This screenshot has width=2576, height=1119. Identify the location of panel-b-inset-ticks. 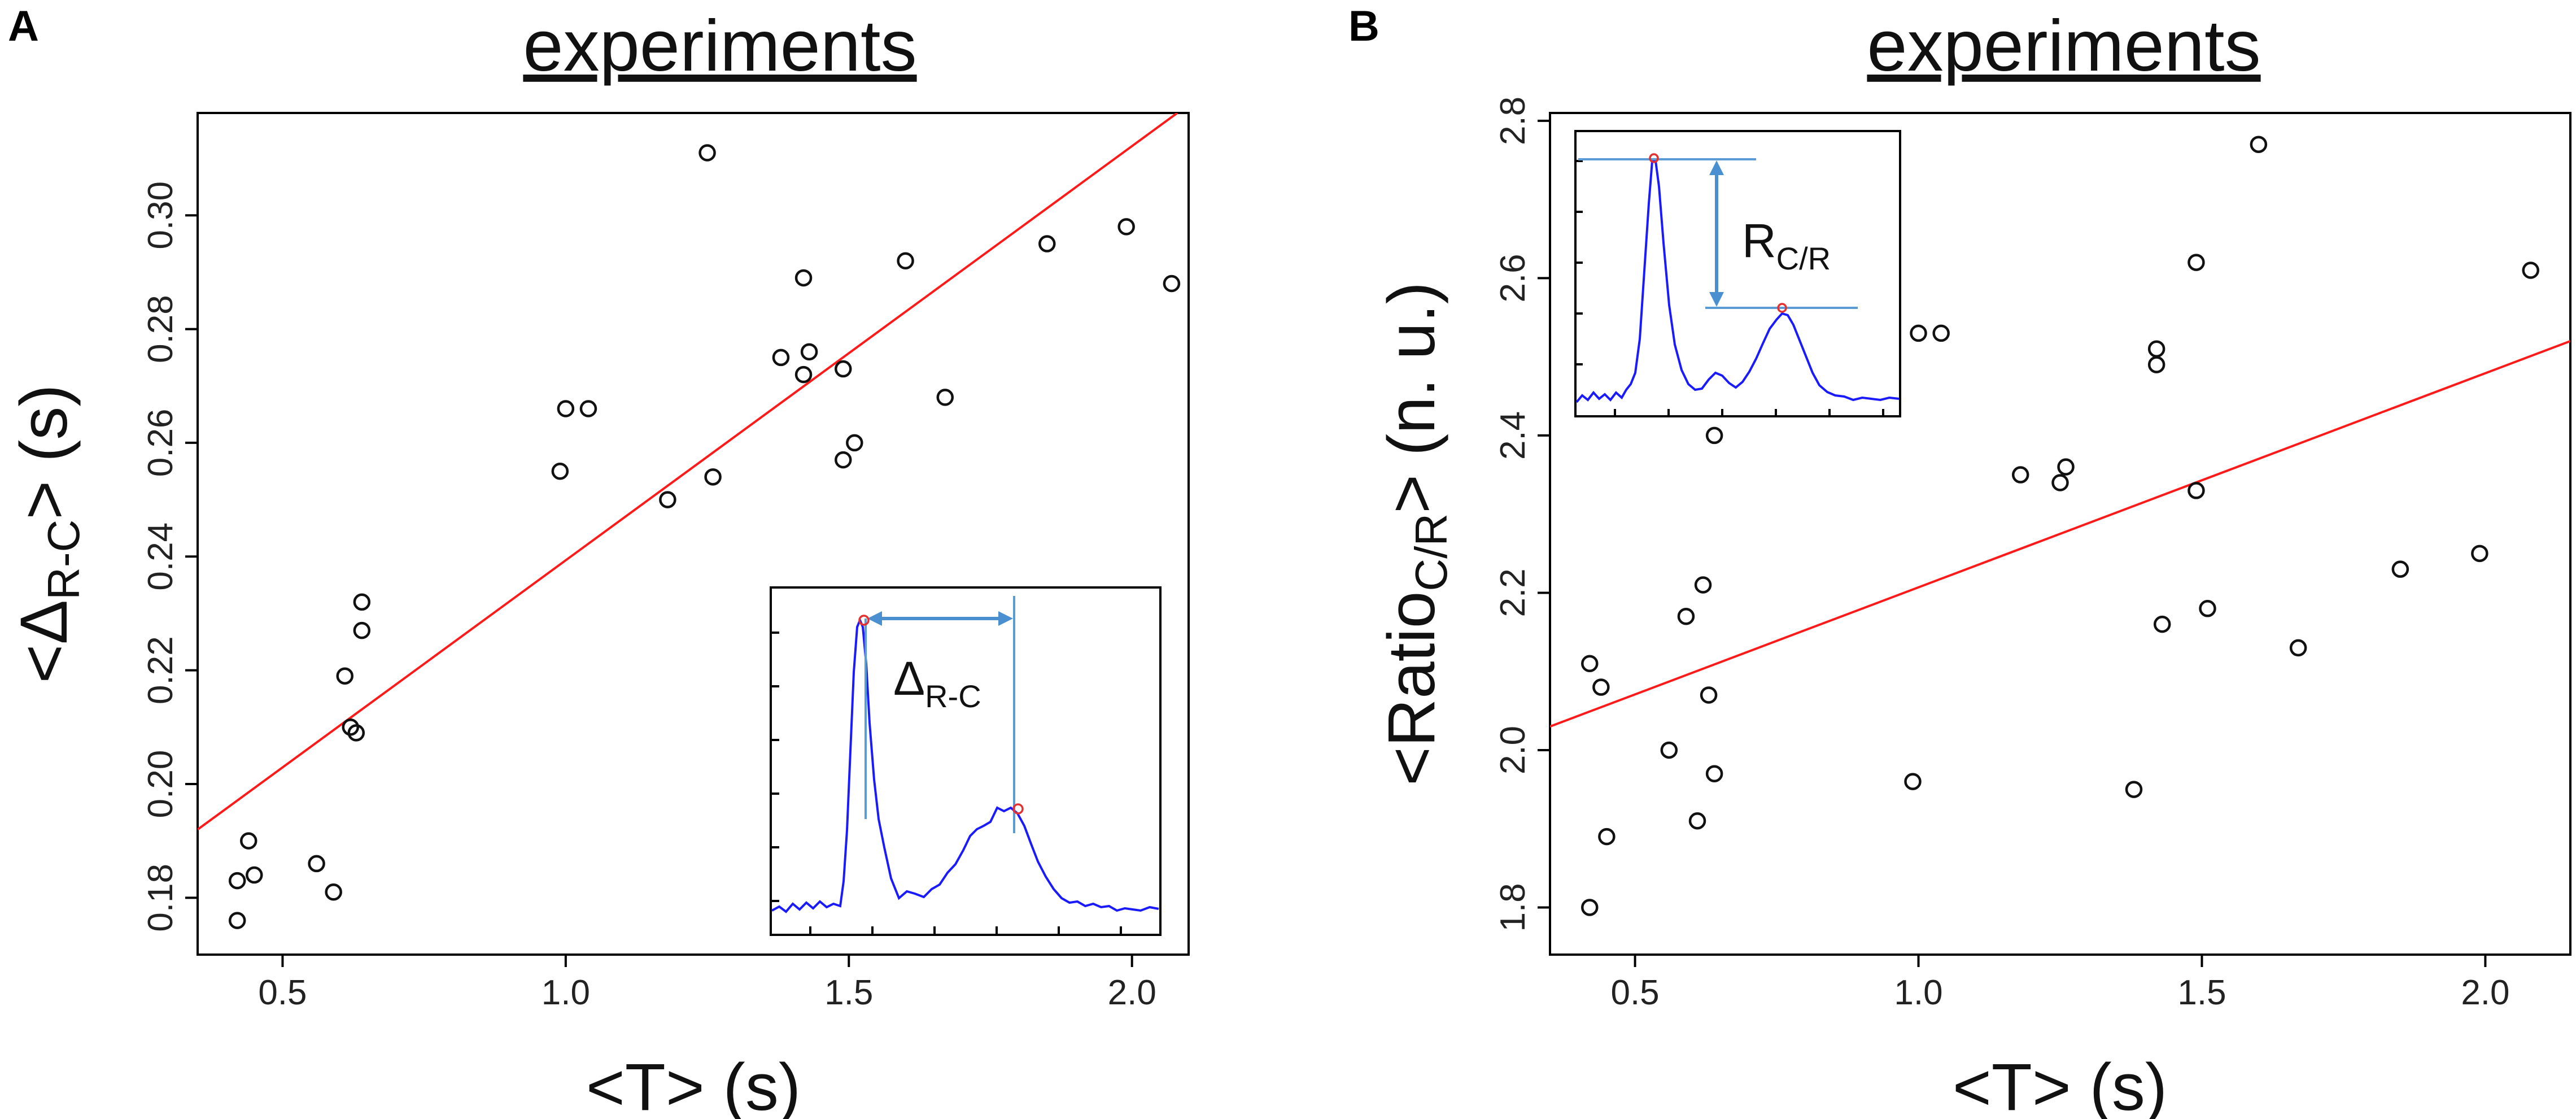
(1730, 288).